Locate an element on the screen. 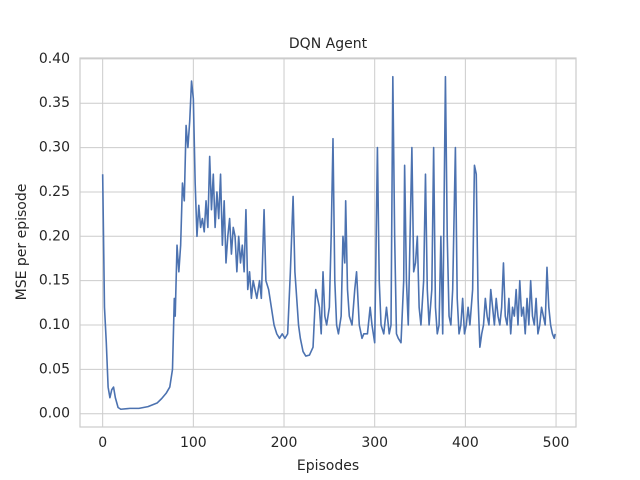 This screenshot has height=480, width=640. y-tick-label: 0.00 is located at coordinates (54, 414).